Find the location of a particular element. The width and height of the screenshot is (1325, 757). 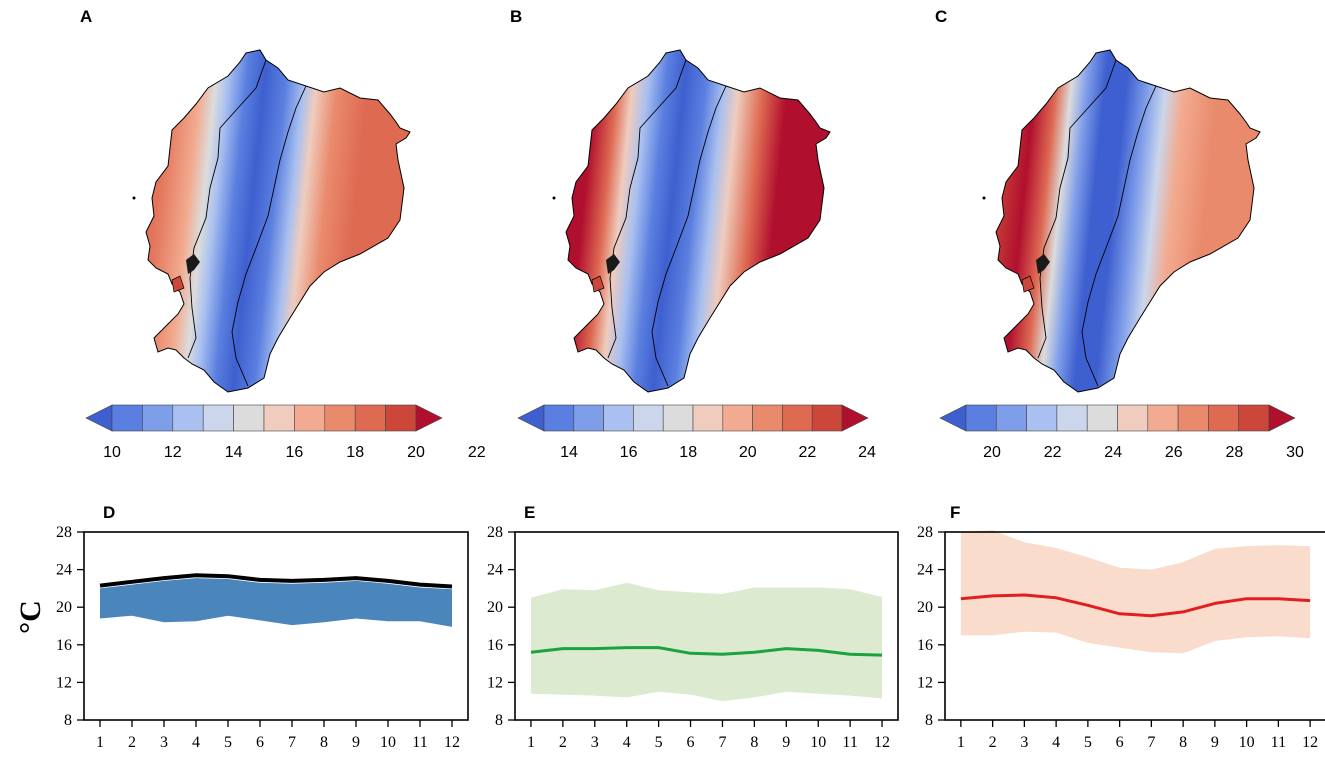

gulf-islands is located at coordinates (193, 264).